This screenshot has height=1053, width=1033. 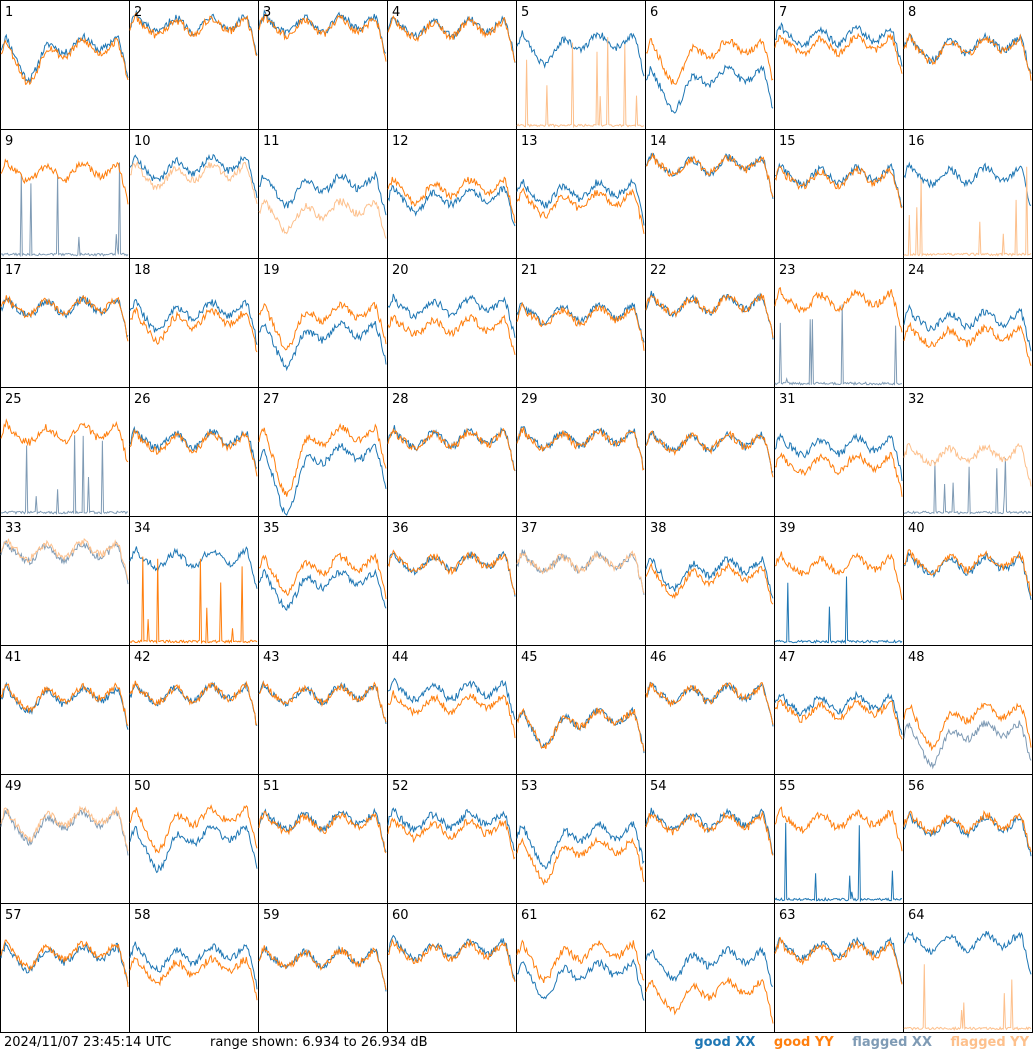 What do you see at coordinates (892, 1042) in the screenshot?
I see `legend-flagged-xx: flagged XX` at bounding box center [892, 1042].